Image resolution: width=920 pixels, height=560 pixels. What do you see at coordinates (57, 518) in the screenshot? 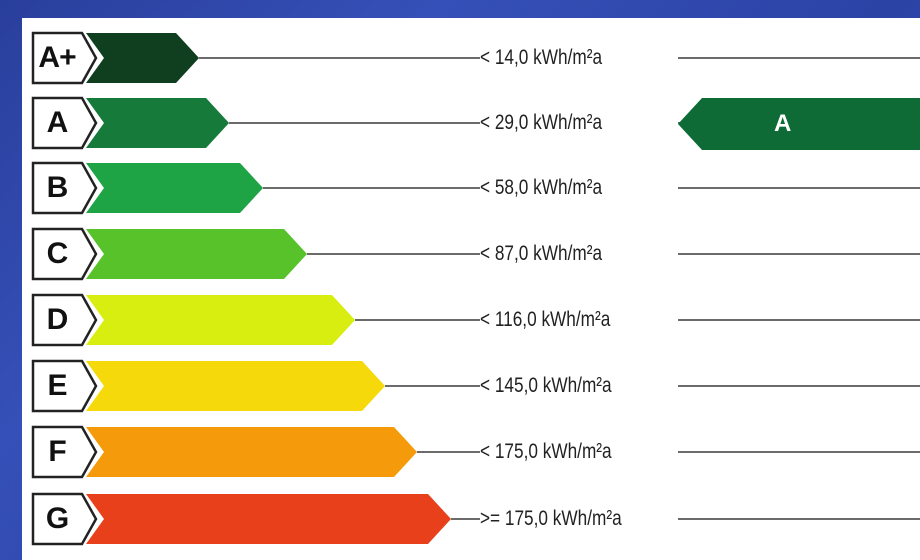
I see `class-letter: G` at bounding box center [57, 518].